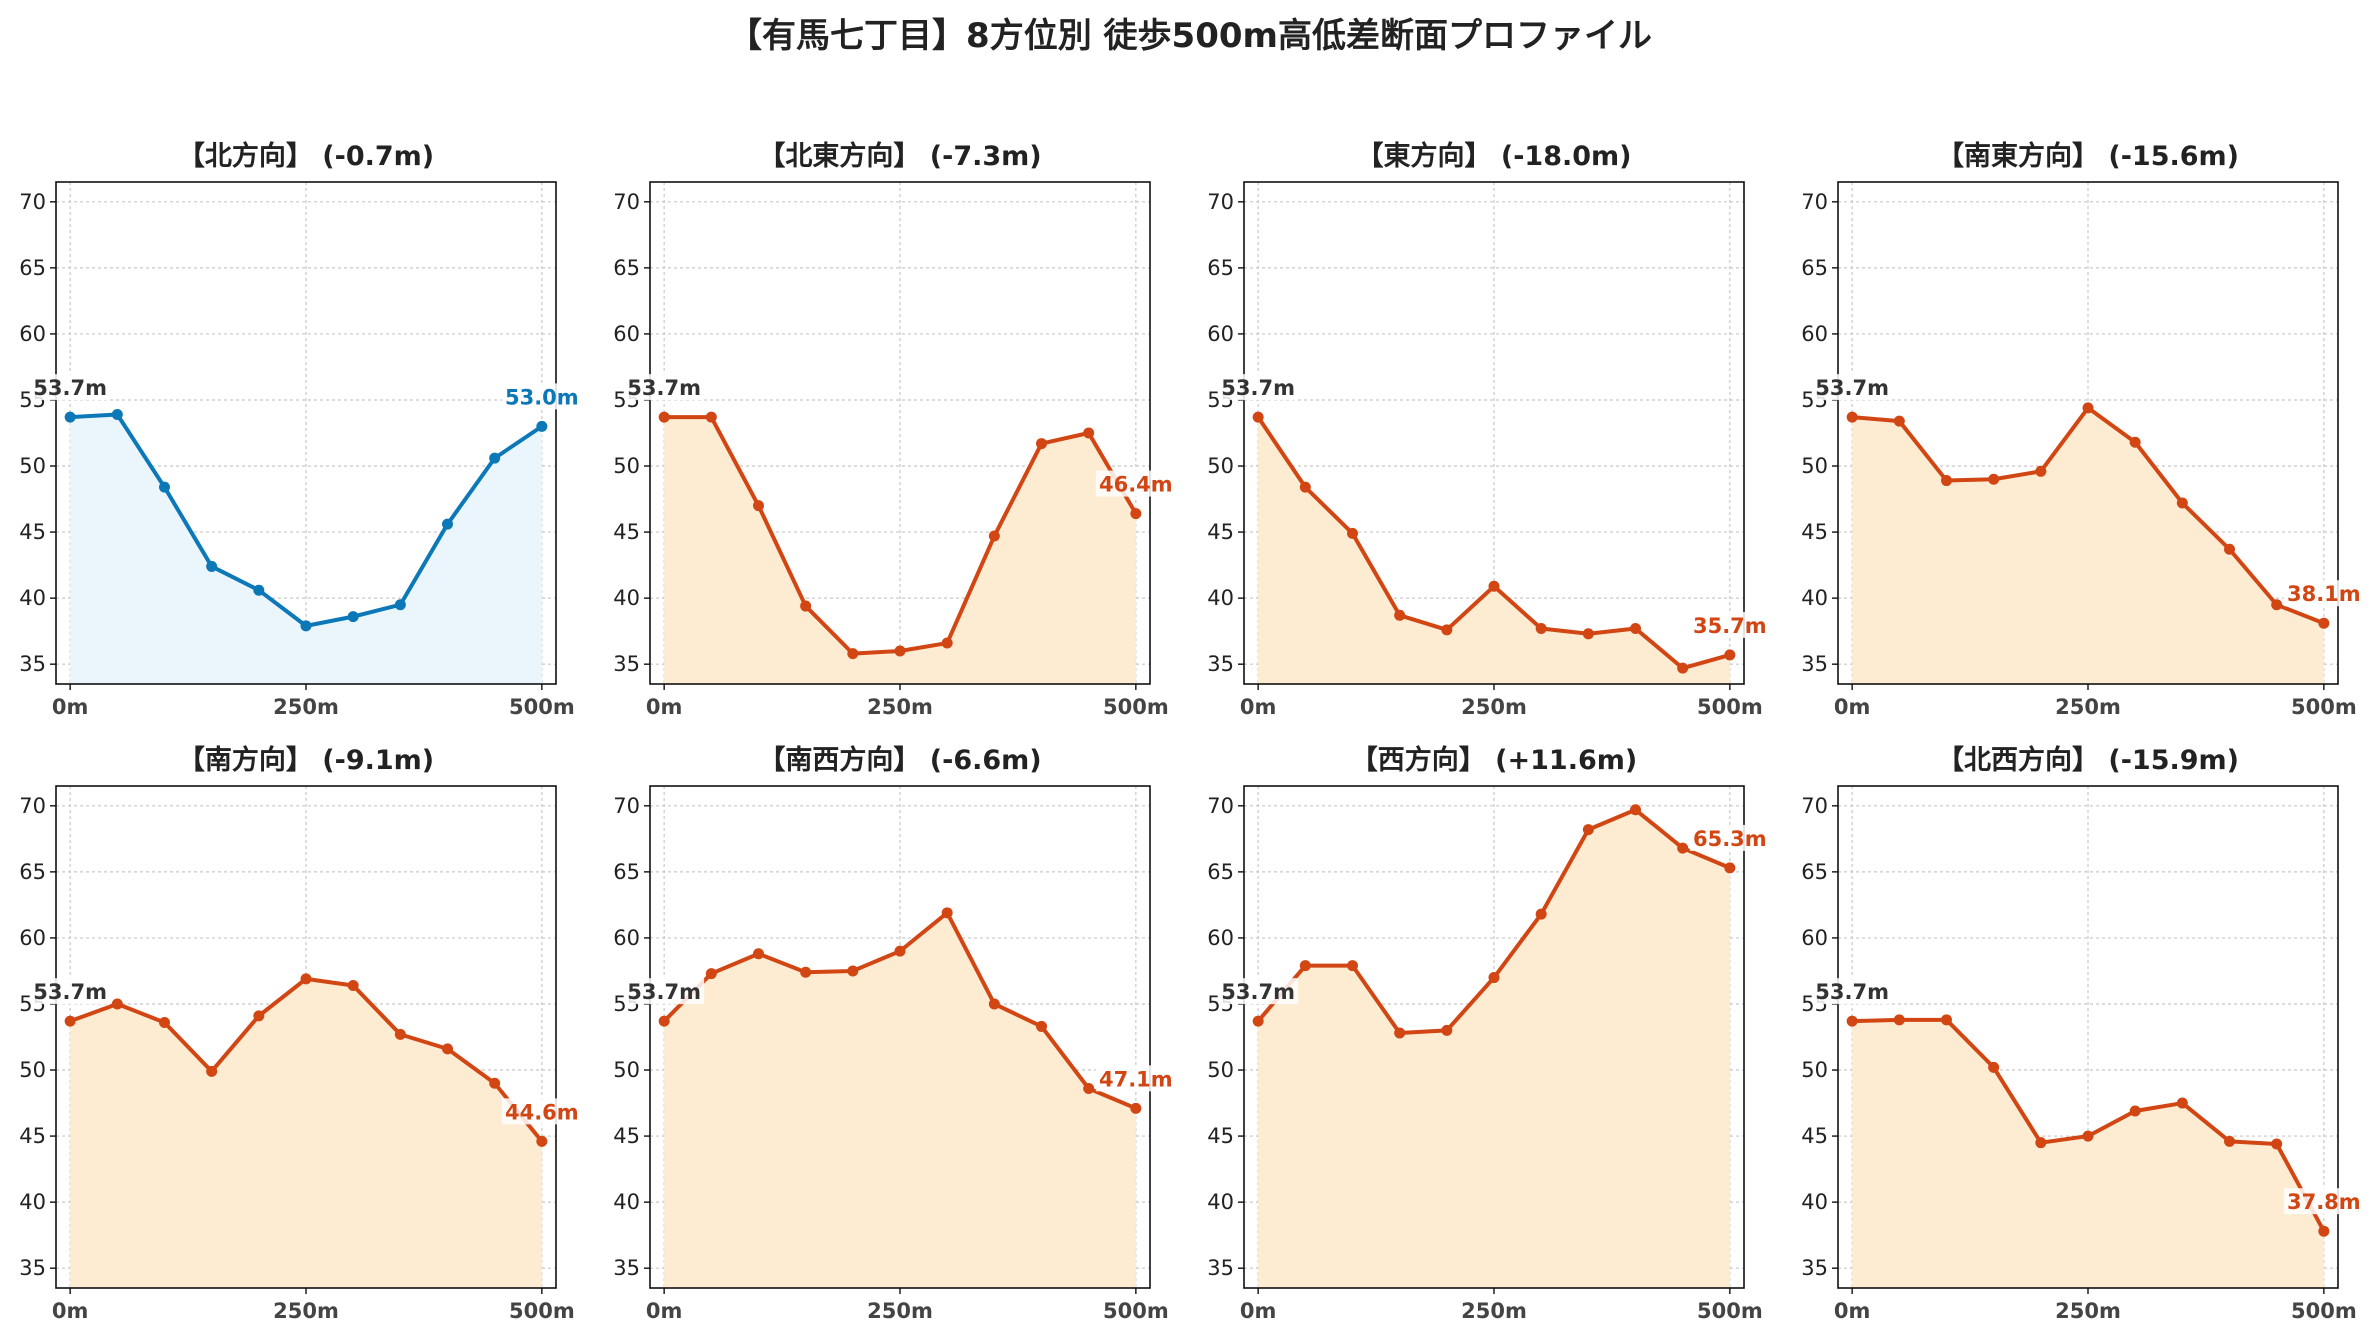  What do you see at coordinates (1190, 36) in the screenshot?
I see `main-title: 【有馬七丁目】8方位別 徒歩500m高低差断面プロファイル` at bounding box center [1190, 36].